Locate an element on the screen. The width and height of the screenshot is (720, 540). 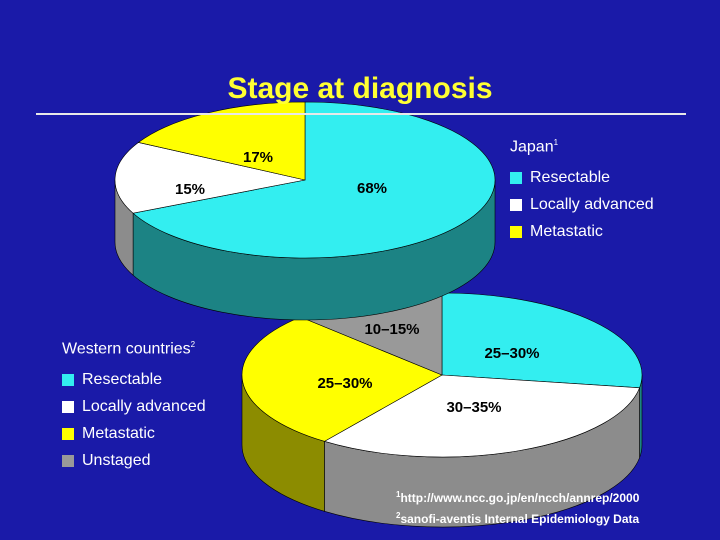
page-title: Stage at diagnosis is located at coordinates (360, 88).